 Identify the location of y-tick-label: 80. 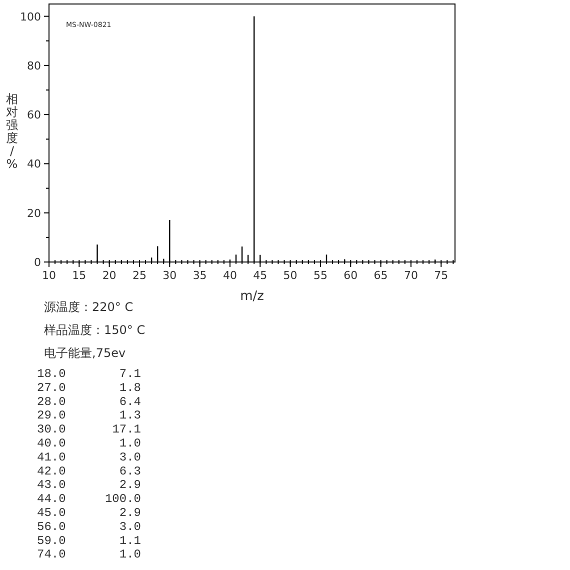
(34, 65).